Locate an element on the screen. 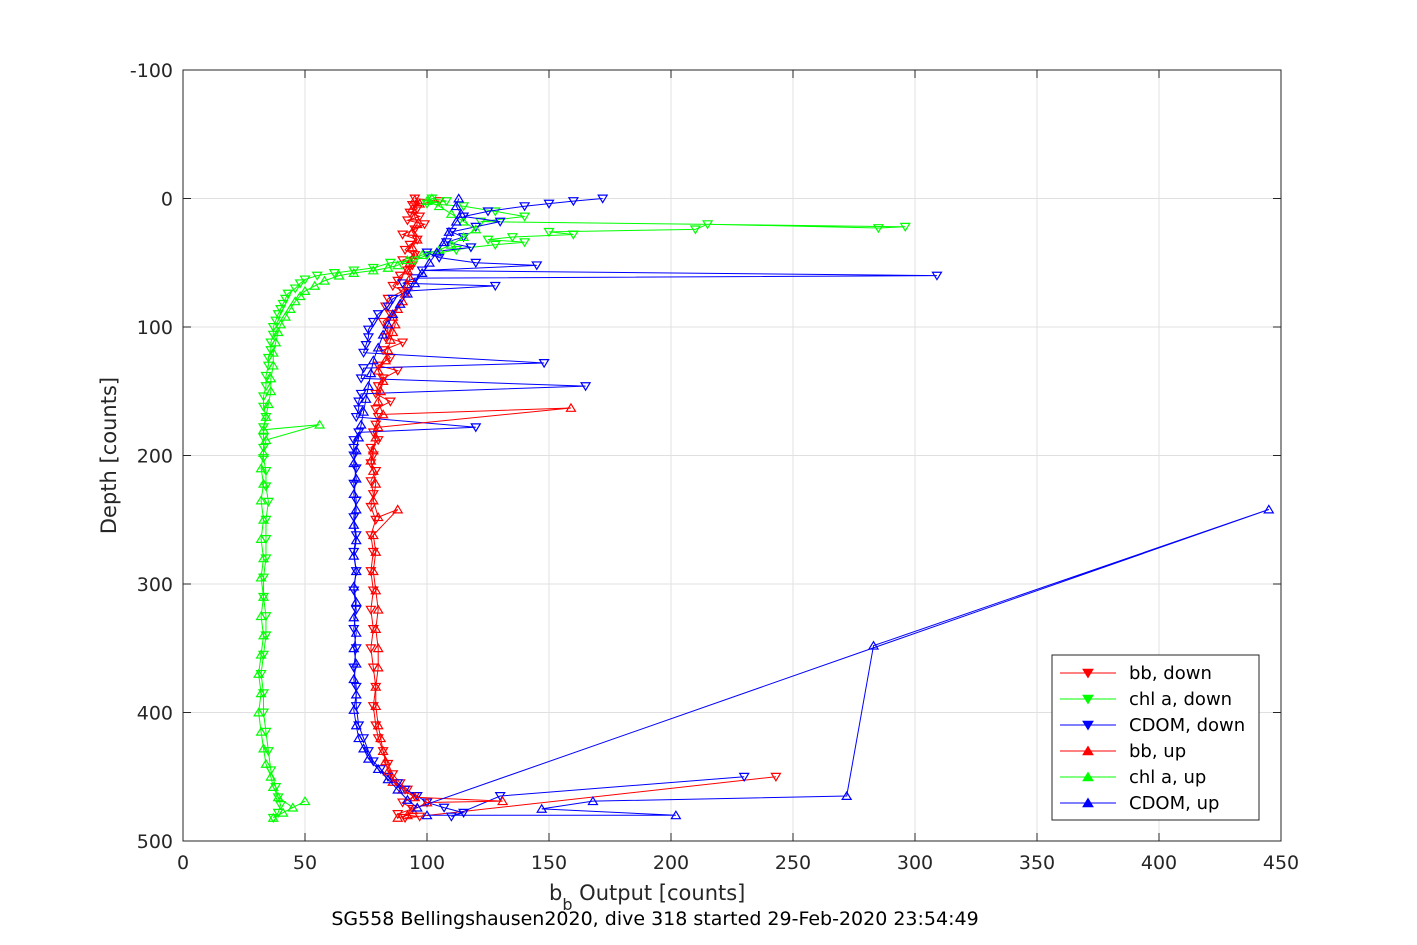 The width and height of the screenshot is (1417, 945). legend-marker is located at coordinates (1088, 725).